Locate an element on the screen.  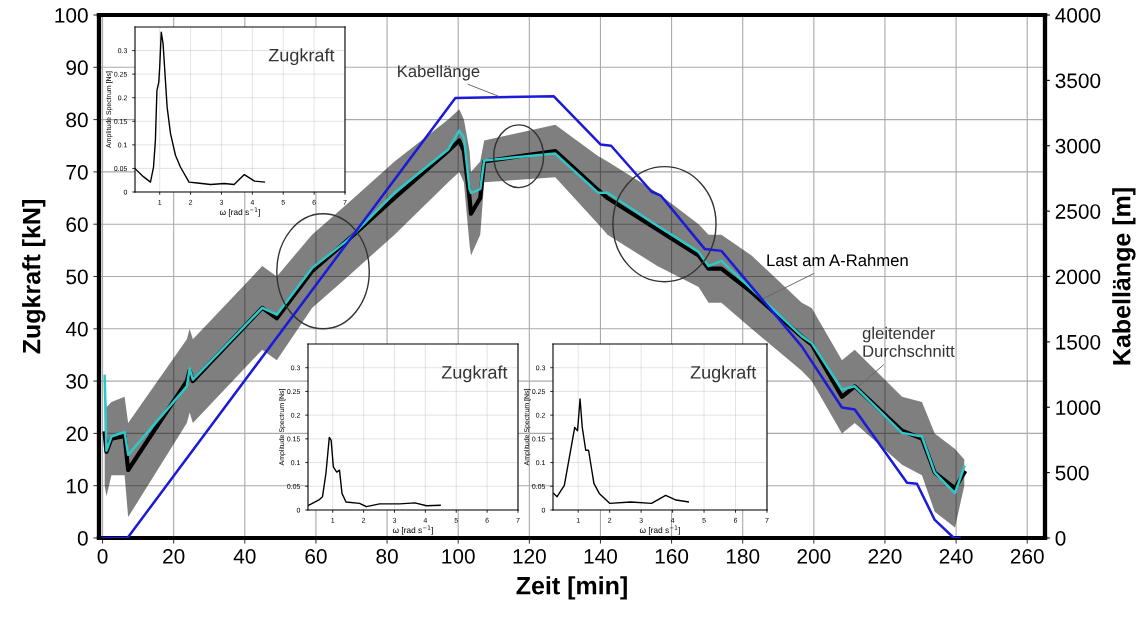
x-tick-label: 180 is located at coordinates (743, 556).